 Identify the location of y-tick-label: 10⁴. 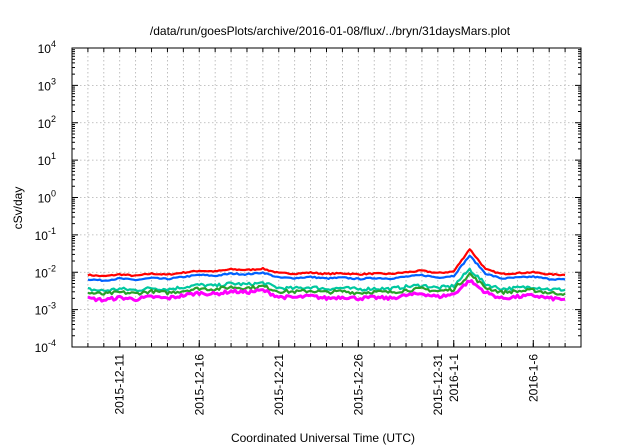
(47, 47).